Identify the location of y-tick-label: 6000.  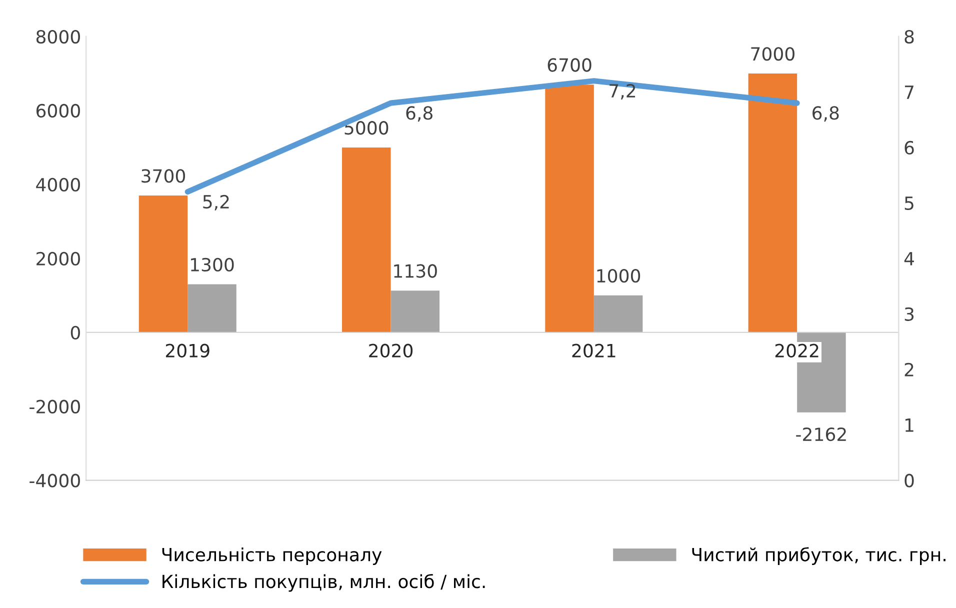
(58, 111).